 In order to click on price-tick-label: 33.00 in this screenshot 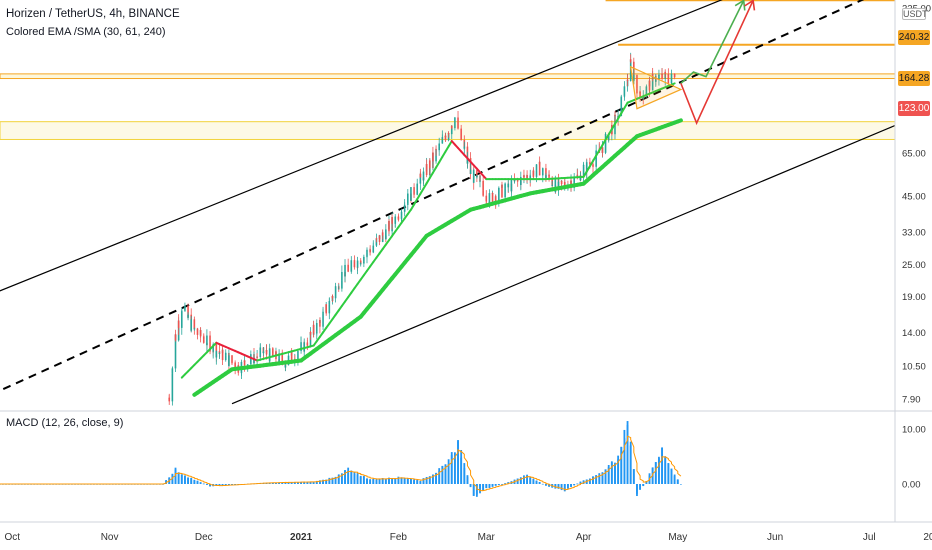, I will do `click(914, 233)`.